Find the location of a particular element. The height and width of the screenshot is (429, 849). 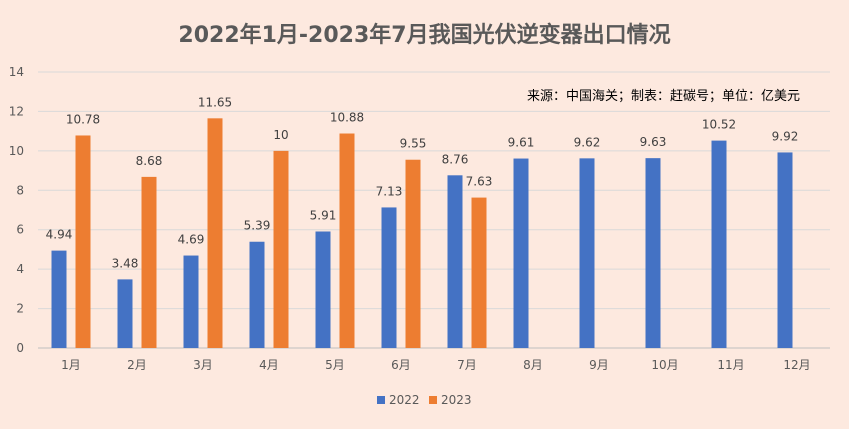

y-tick-label: 10 is located at coordinates (16, 151).